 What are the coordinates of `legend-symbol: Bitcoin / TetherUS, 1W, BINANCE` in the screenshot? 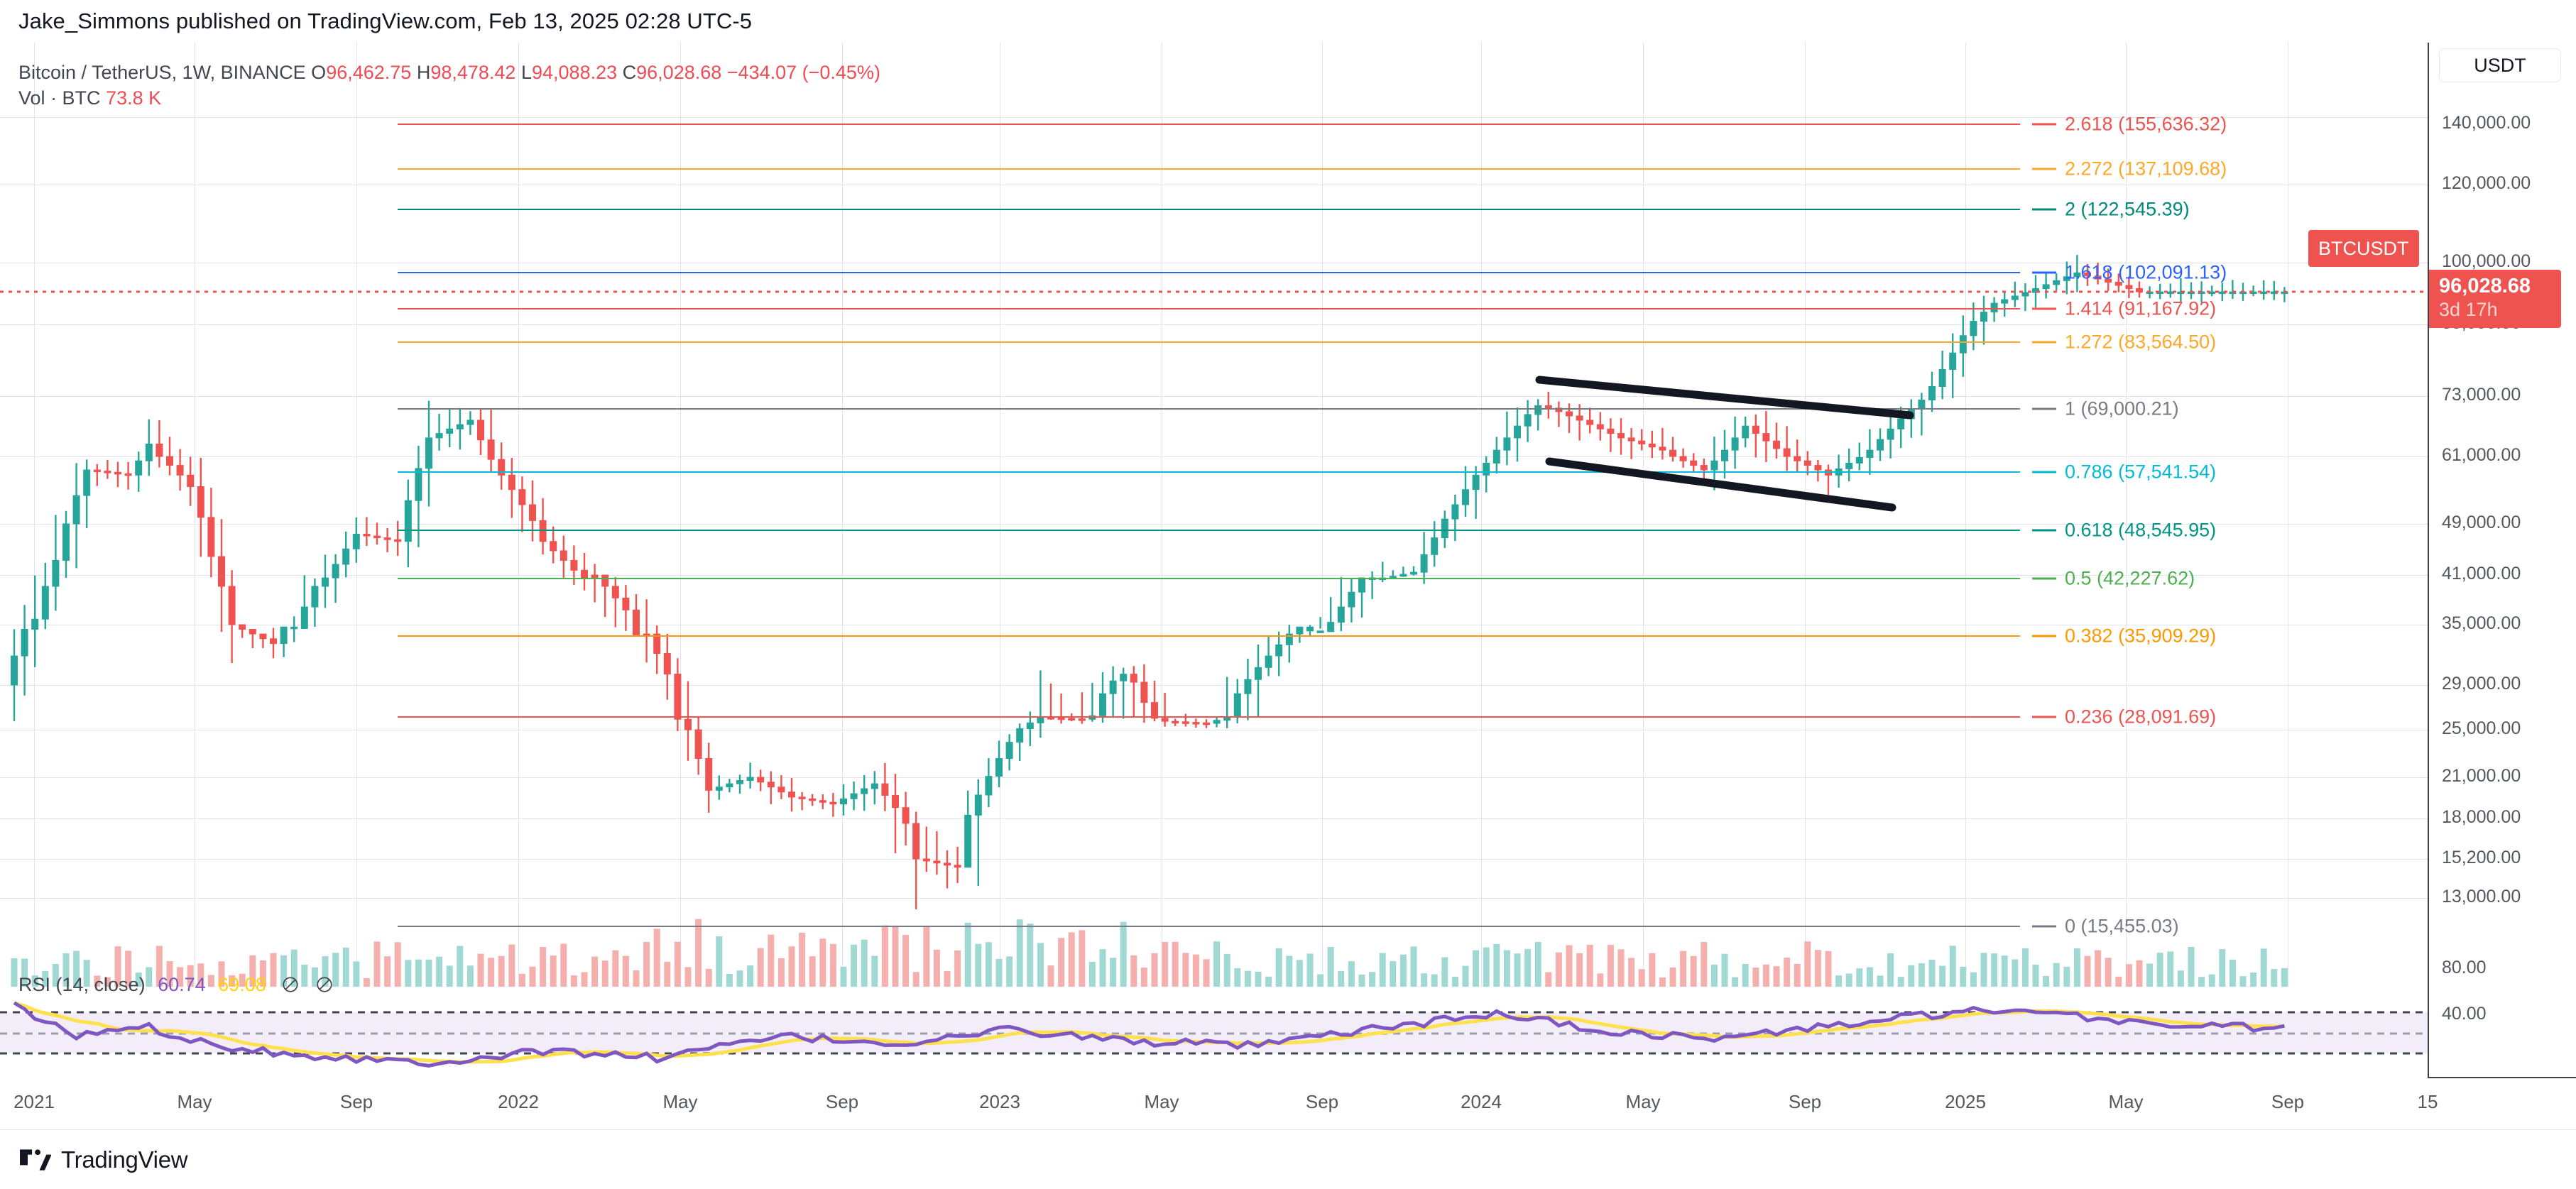 It's located at (162, 72).